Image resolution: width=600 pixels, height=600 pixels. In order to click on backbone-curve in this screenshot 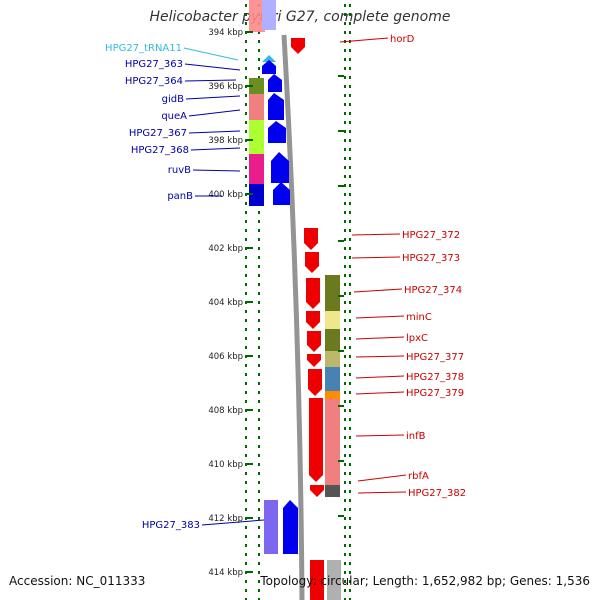, I will do `click(293, 317)`.